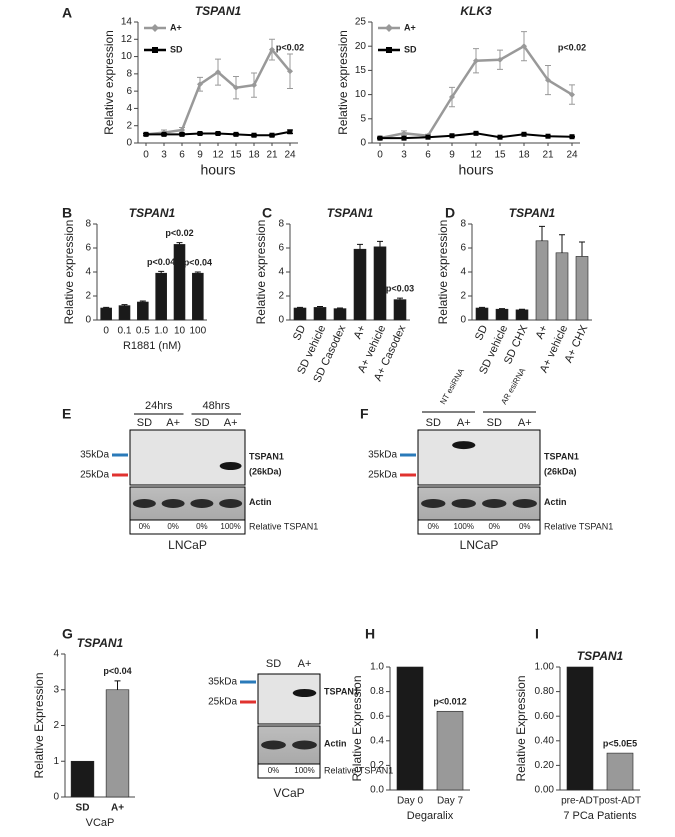  Describe the element at coordinates (231, 503) in the screenshot. I see `actin-band` at that location.